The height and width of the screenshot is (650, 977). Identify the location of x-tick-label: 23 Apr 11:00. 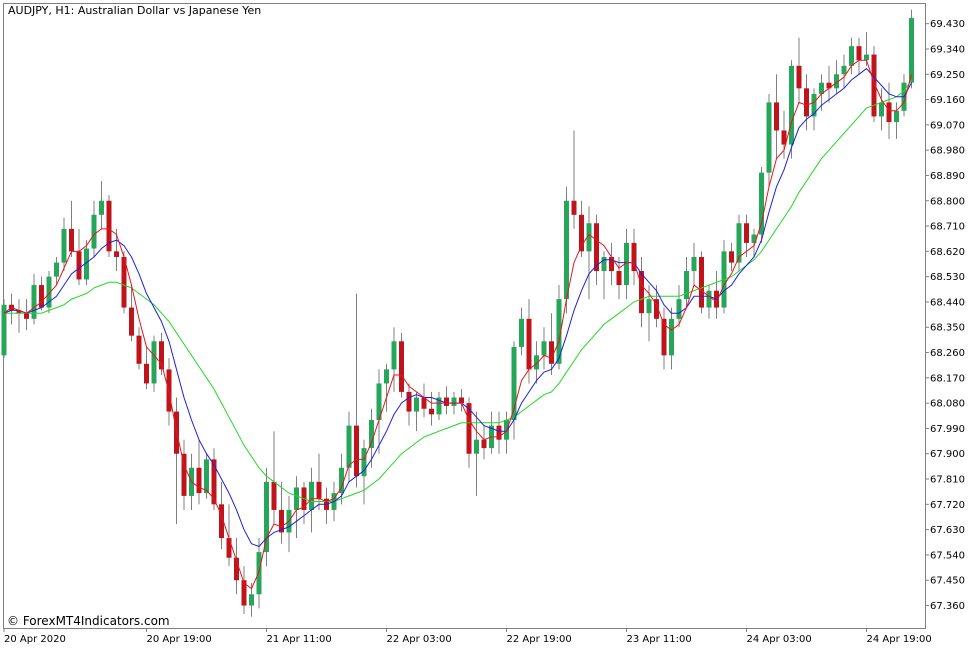
(659, 639).